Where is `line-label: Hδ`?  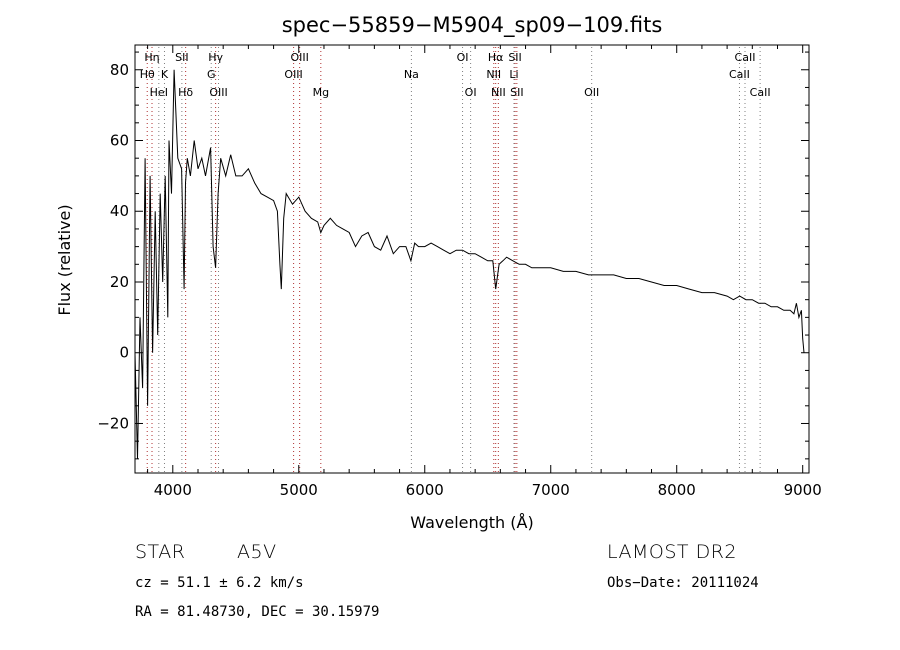
line-label: Hδ is located at coordinates (185, 92).